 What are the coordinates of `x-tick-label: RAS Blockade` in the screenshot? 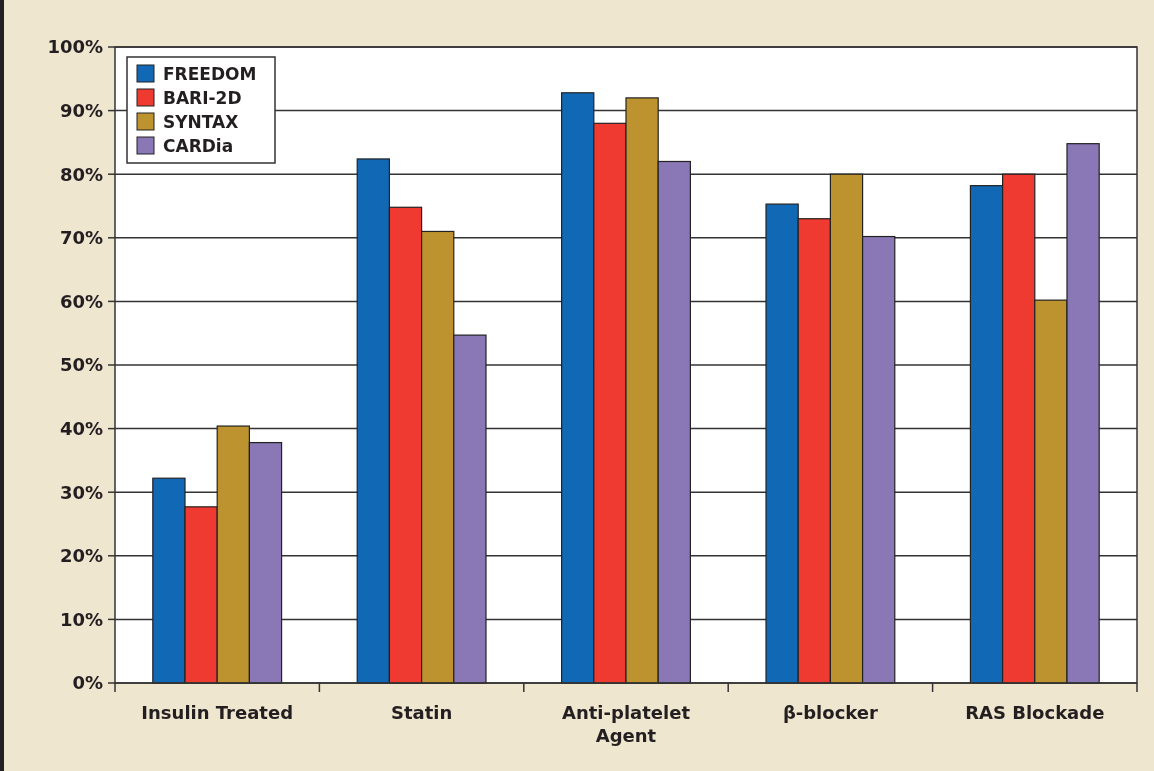 It's located at (1035, 712).